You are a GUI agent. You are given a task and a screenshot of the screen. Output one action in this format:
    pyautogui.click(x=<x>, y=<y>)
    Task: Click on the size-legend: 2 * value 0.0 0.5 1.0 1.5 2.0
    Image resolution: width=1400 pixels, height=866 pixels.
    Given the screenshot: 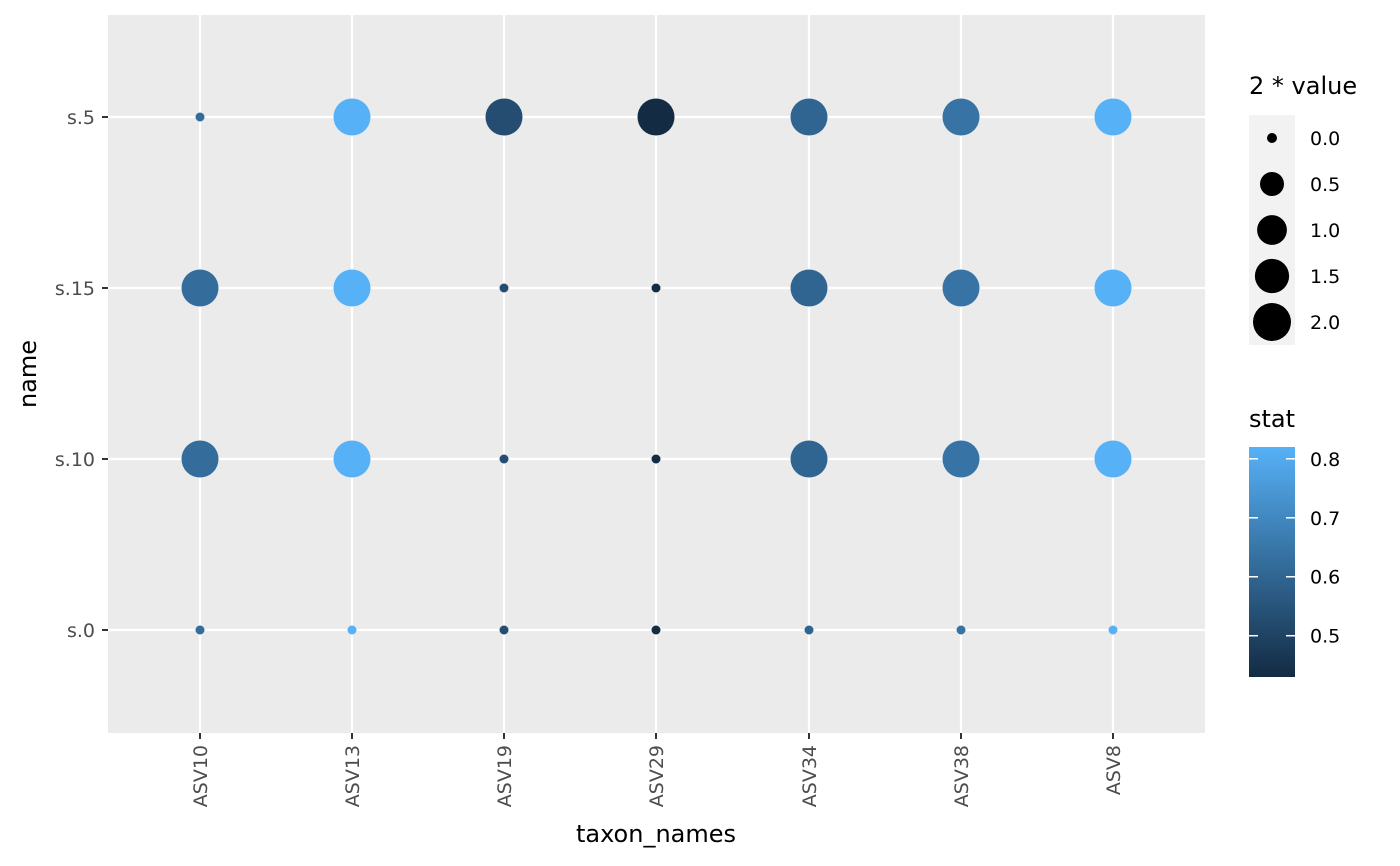 What is the action you would take?
    pyautogui.click(x=1303, y=208)
    